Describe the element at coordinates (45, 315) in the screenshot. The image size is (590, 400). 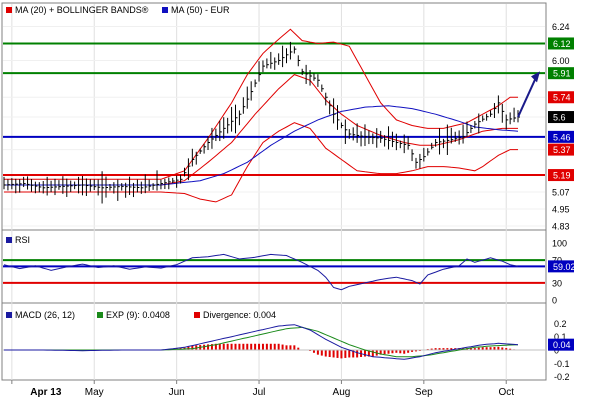
I see `macd-legend-label: MACD (26, 12)` at that location.